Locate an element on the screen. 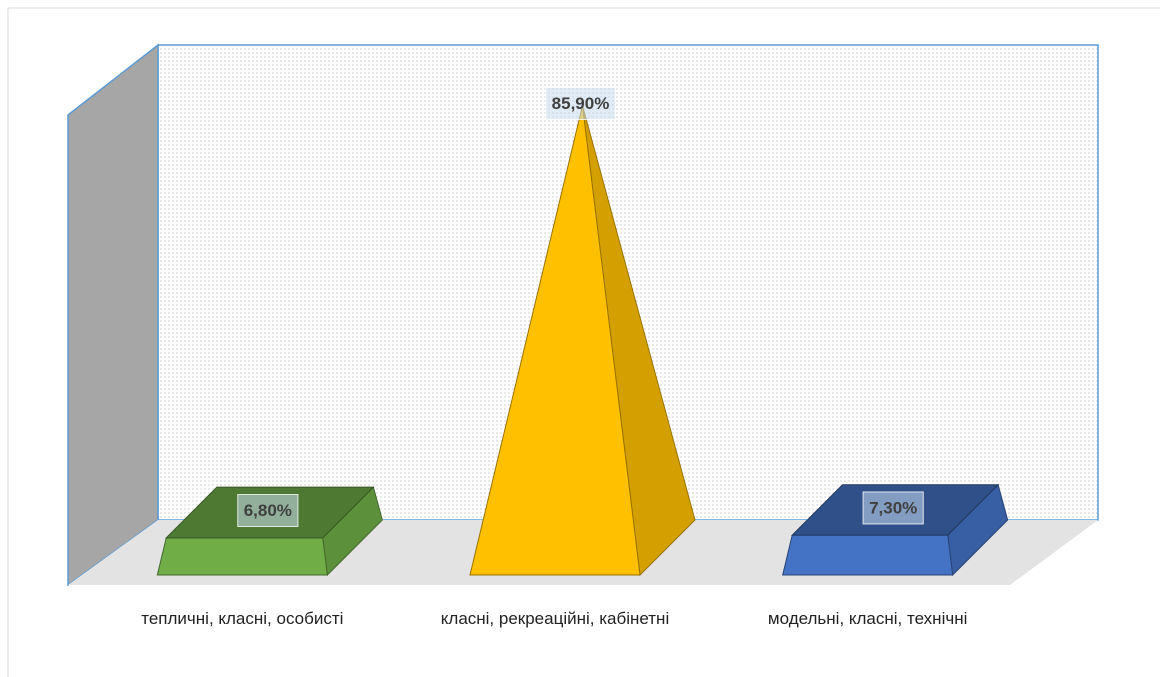  value-label: 7,30% is located at coordinates (893, 507).